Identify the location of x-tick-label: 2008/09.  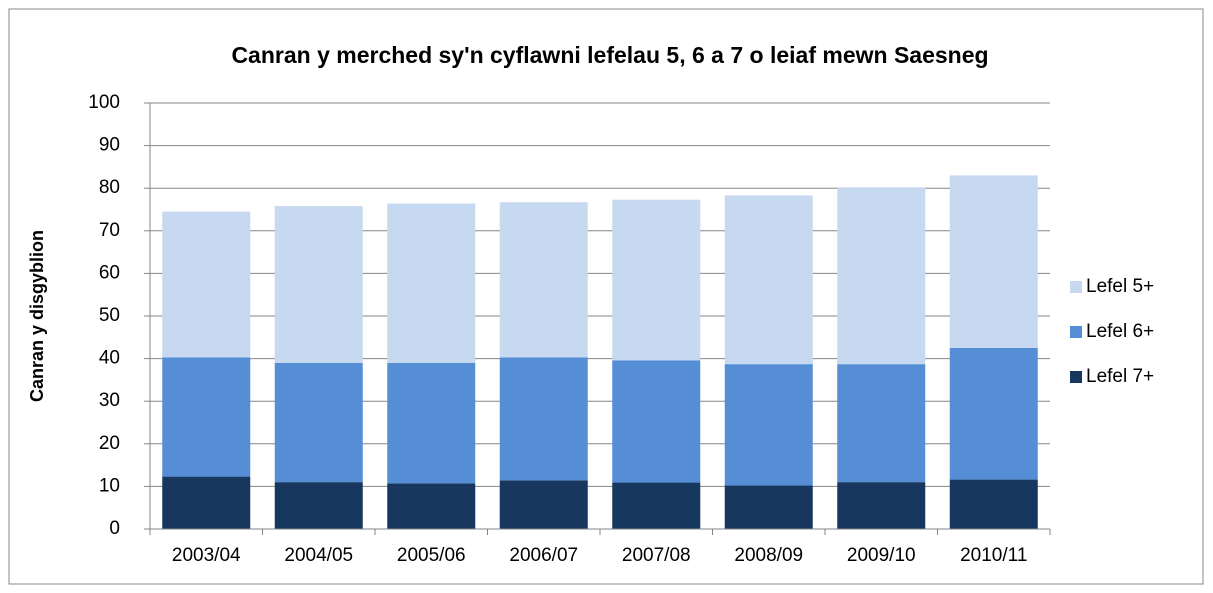
(768, 555).